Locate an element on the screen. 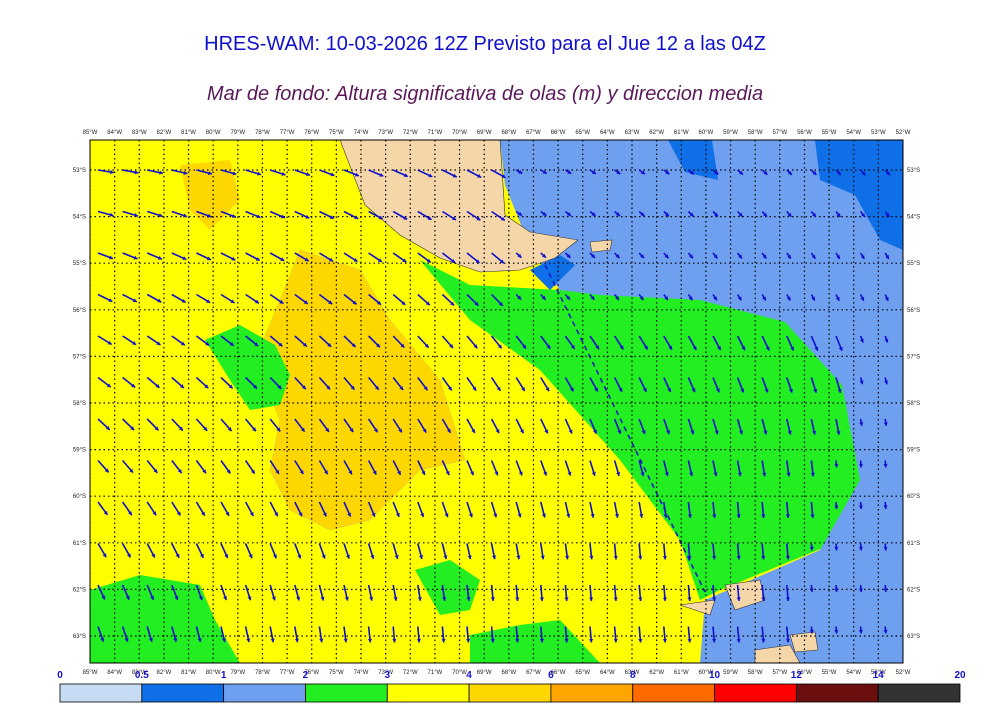 This screenshot has width=1000, height=707. lat-label-left: 60°S is located at coordinates (79, 497).